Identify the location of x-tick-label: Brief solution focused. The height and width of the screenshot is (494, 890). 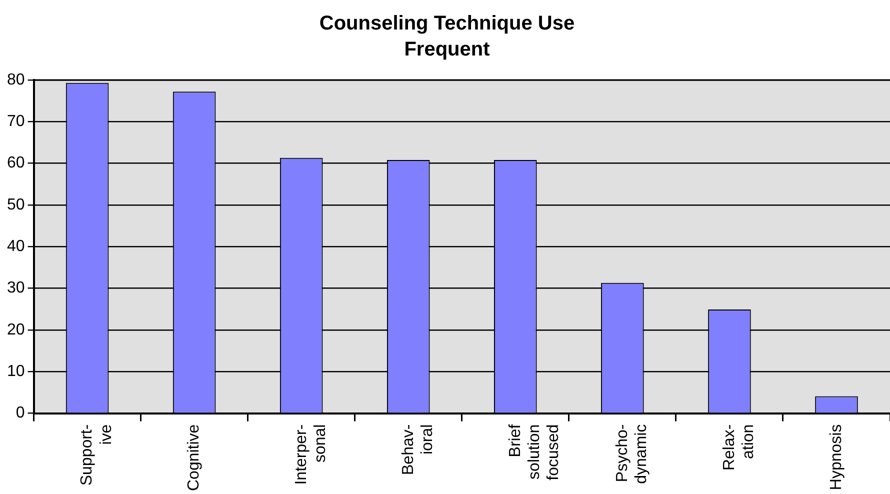
(534, 452).